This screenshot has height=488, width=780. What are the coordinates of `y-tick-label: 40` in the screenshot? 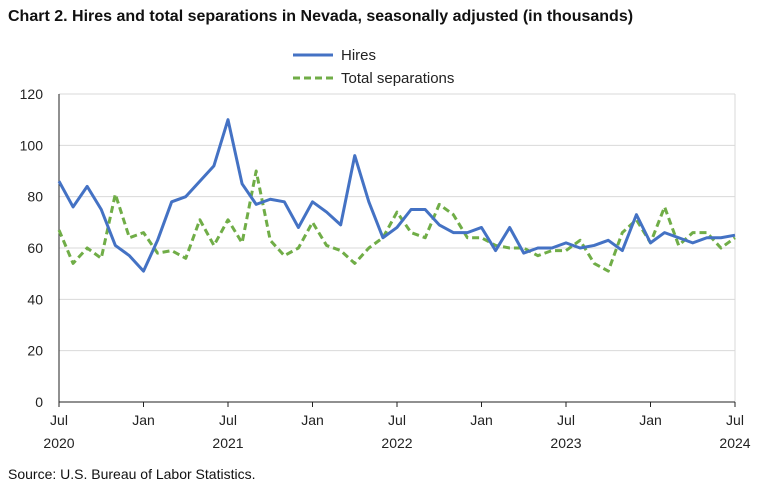 It's located at (35, 299).